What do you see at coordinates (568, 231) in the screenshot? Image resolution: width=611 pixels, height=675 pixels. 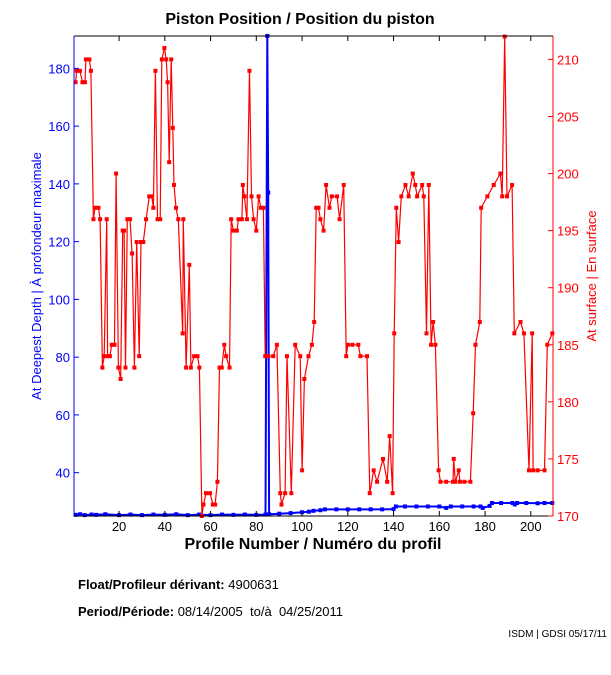 I see `y-right-tick-label: 195` at bounding box center [568, 231].